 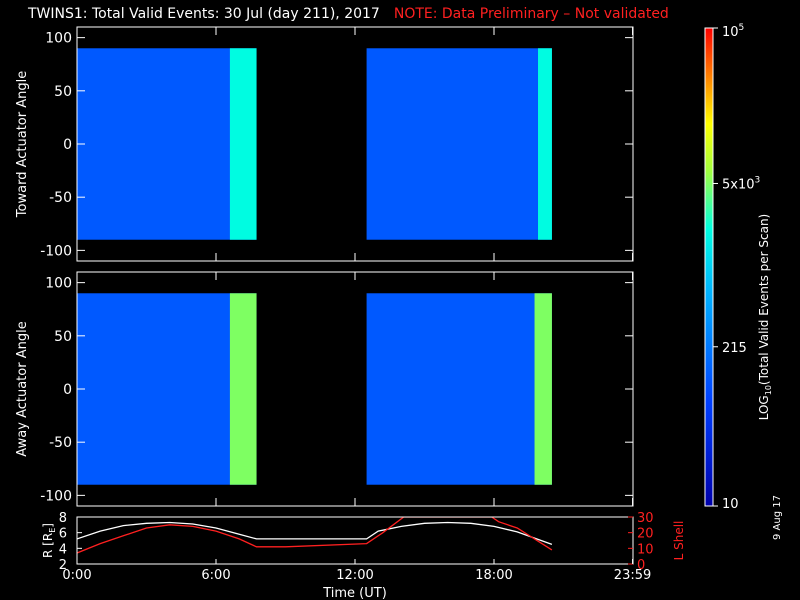 I want to click on y-axis-label-sub: E, so click(x=52, y=530).